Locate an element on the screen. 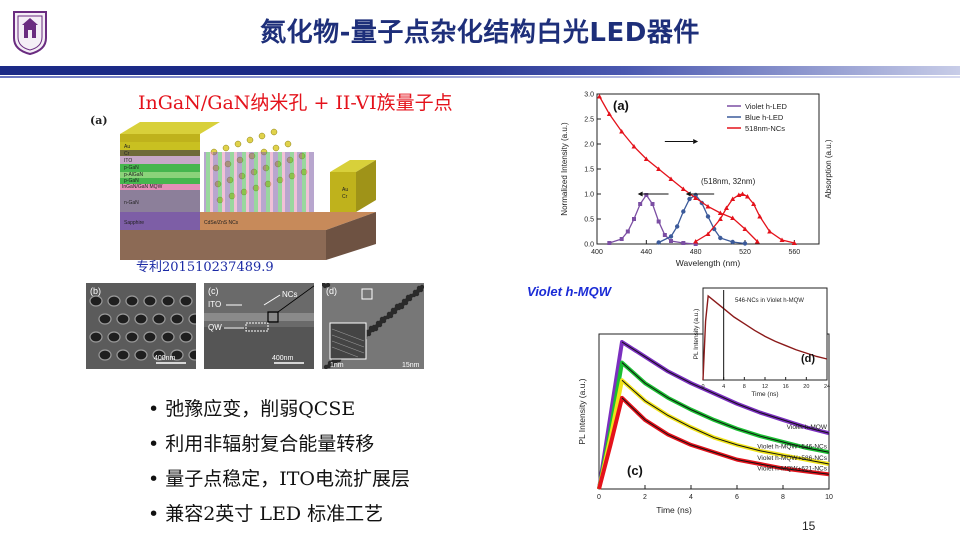  legend-entry: Violet h-LED is located at coordinates (766, 106).